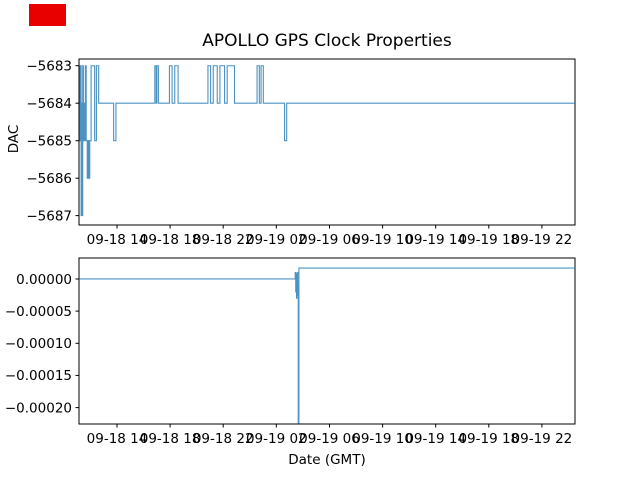  Describe the element at coordinates (327, 460) in the screenshot. I see `x-axis-label-date: Date (GMT)` at that location.